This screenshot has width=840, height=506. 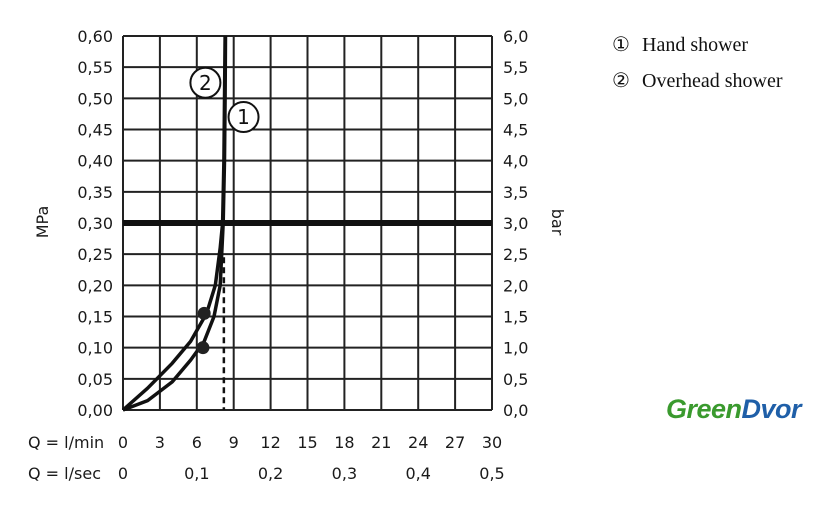 What do you see at coordinates (515, 317) in the screenshot?
I see `y-tick-right: 1,5` at bounding box center [515, 317].